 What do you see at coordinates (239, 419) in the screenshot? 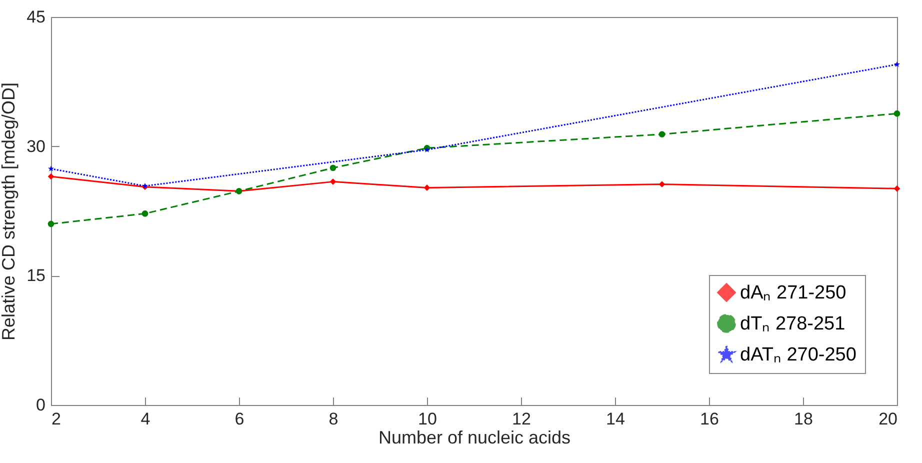
I see `x-tick-label: 6` at bounding box center [239, 419].